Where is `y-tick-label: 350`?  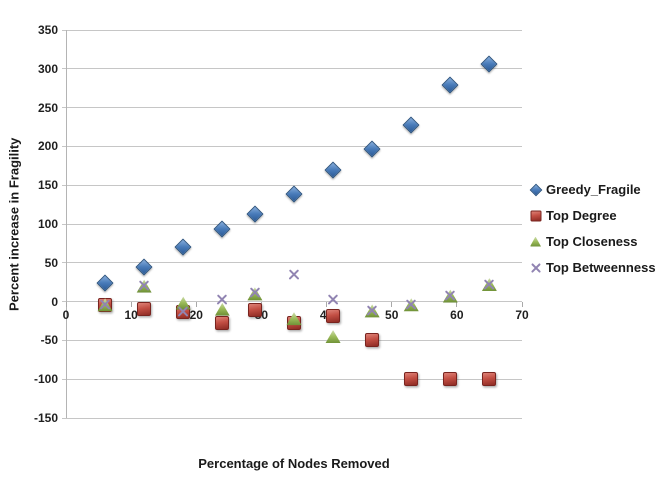 y-tick-label: 350 is located at coordinates (47, 30).